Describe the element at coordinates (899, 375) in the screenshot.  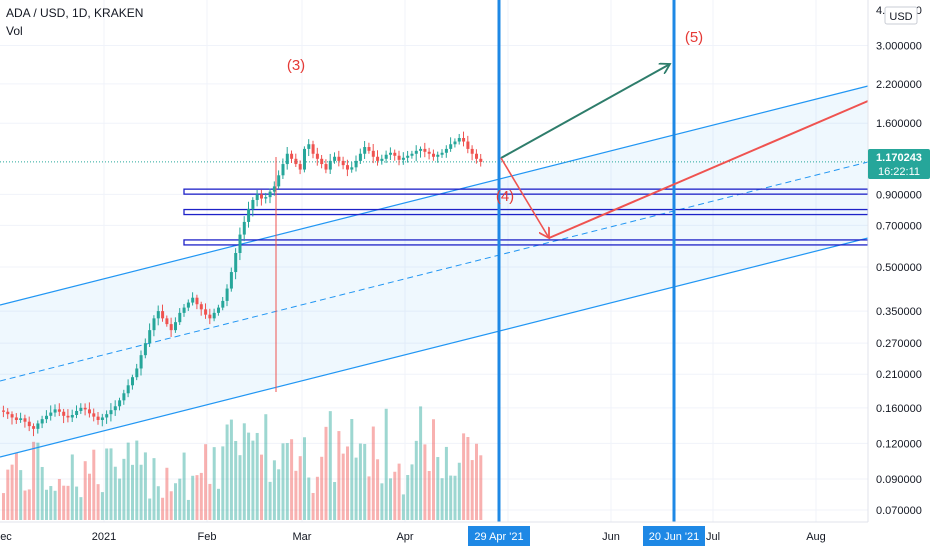
I see `y-tick-label: 0.210000` at that location.